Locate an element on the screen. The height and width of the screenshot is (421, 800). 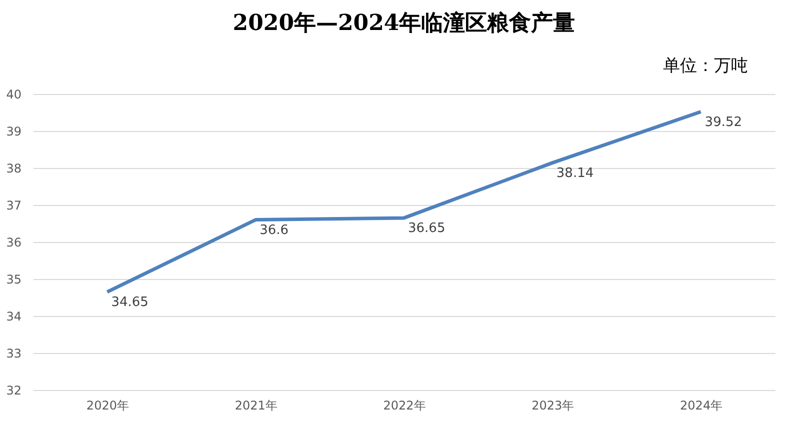
chart-title: 2020年—2024年临潼区粮食产量 is located at coordinates (404, 23).